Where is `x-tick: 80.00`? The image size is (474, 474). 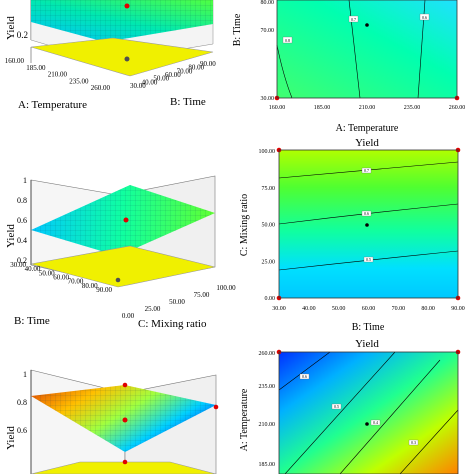 x-tick: 80.00 is located at coordinates (428, 309).